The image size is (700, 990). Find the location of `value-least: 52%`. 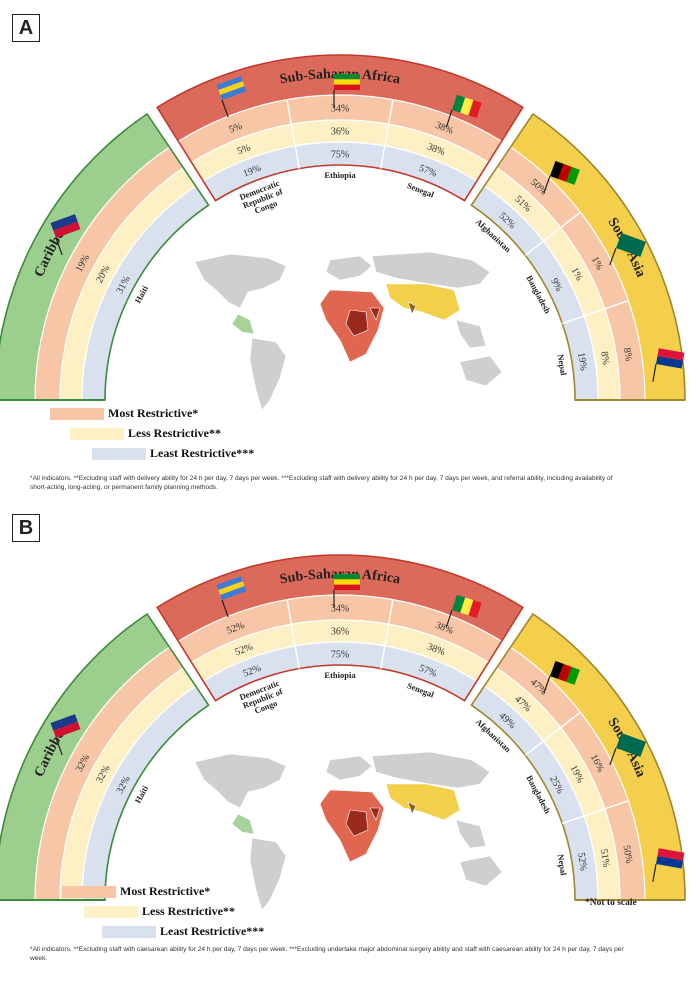

value-least: 52% is located at coordinates (582, 862).